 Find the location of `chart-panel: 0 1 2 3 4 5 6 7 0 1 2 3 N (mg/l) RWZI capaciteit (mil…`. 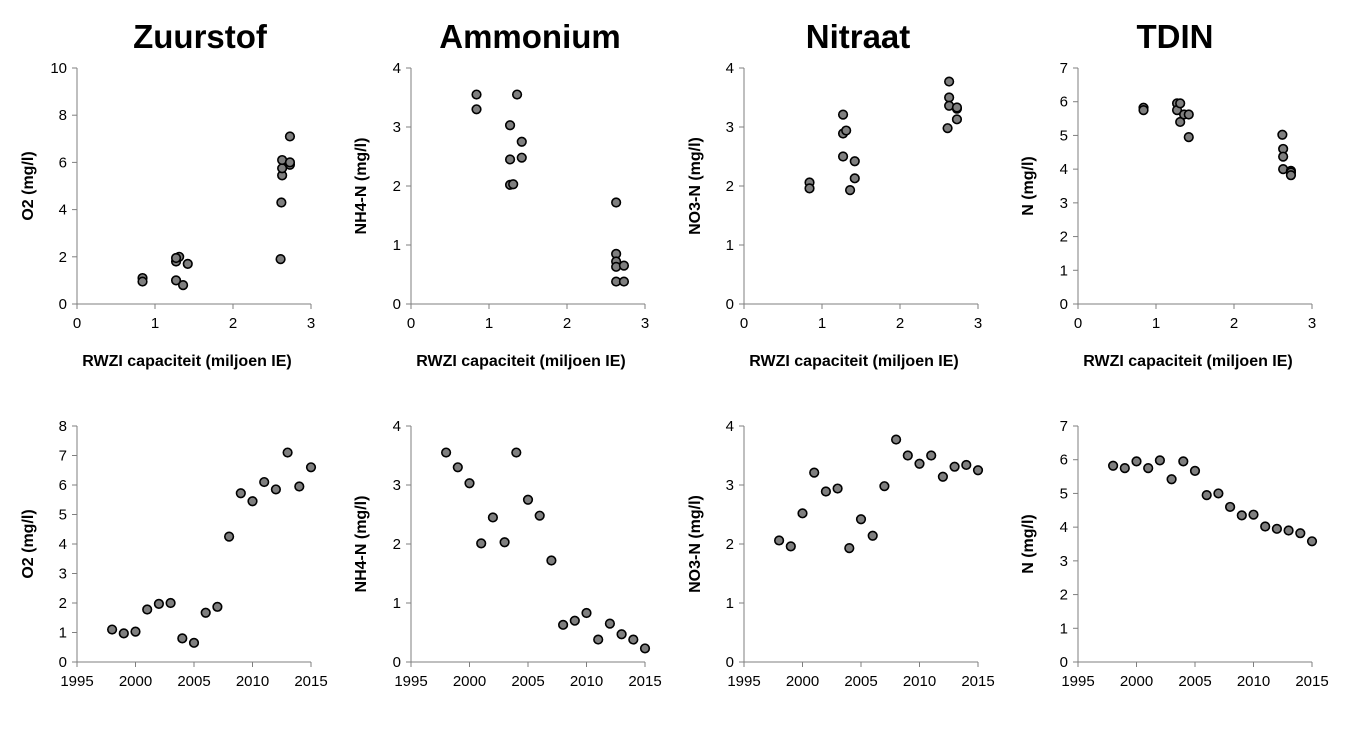

chart-panel: 0 1 2 3 4 5 6 7 0 1 2 3 N (mg/l) RWZI capaciteit (mil… is located at coordinates (1168, 215).